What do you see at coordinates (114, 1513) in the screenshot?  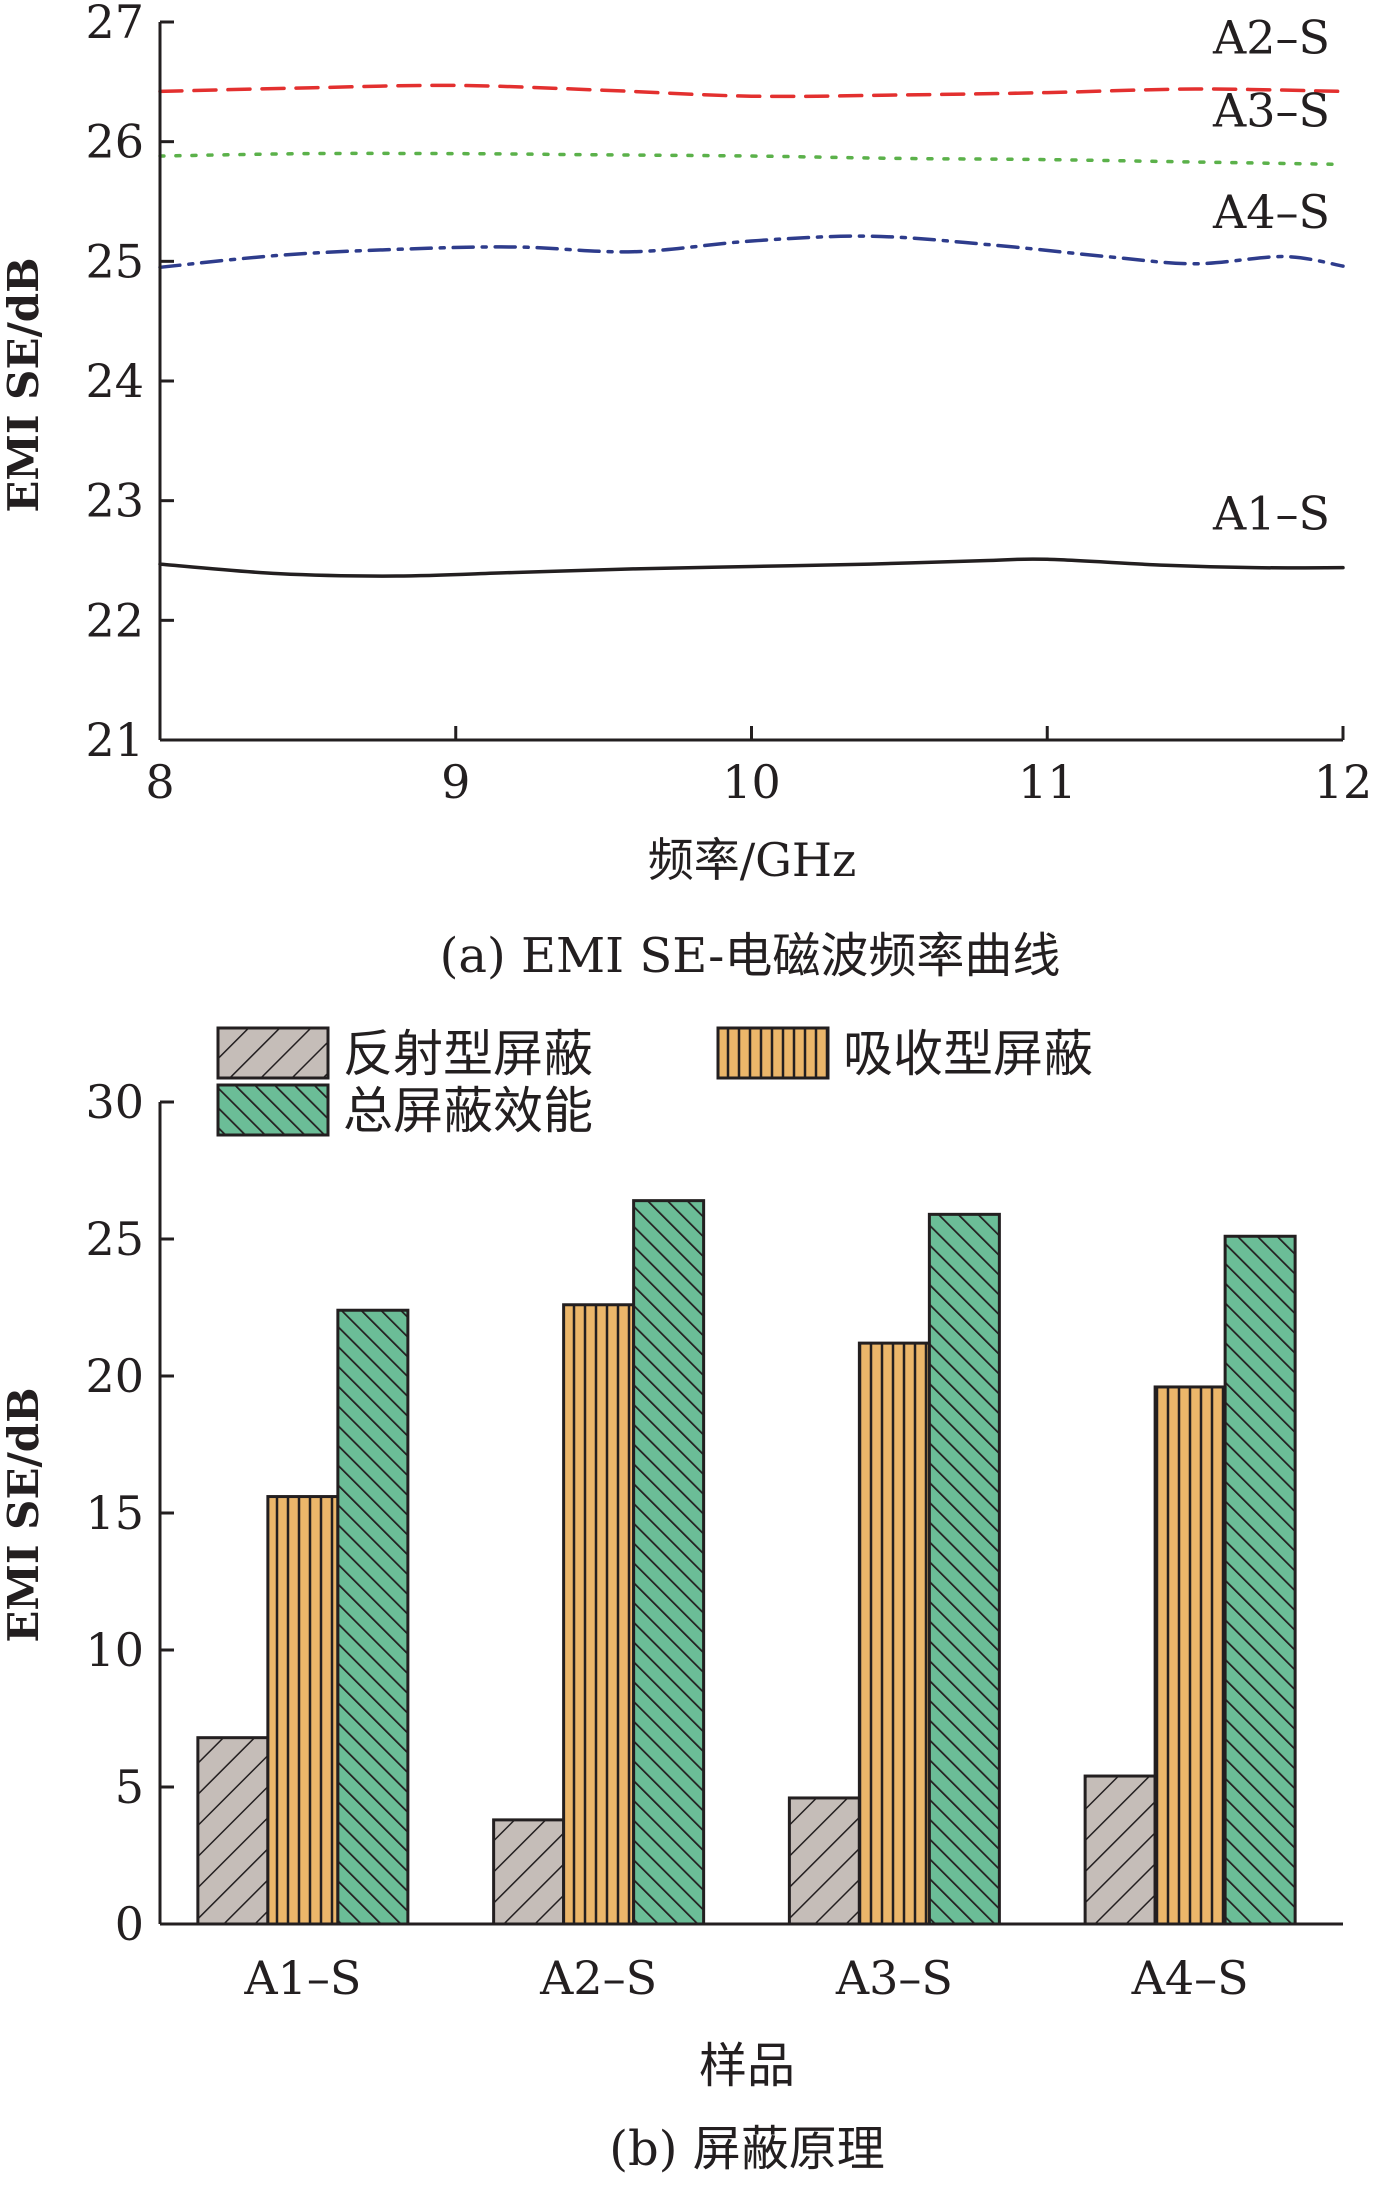 I see `y-tick-label: 15` at bounding box center [114, 1513].